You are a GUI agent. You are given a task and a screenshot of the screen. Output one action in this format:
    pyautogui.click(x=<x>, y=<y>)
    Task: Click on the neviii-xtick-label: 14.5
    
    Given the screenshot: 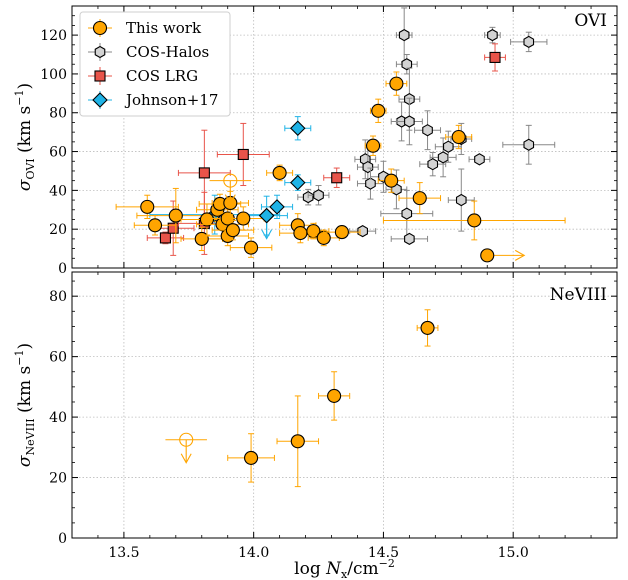 What is the action you would take?
    pyautogui.click(x=383, y=553)
    